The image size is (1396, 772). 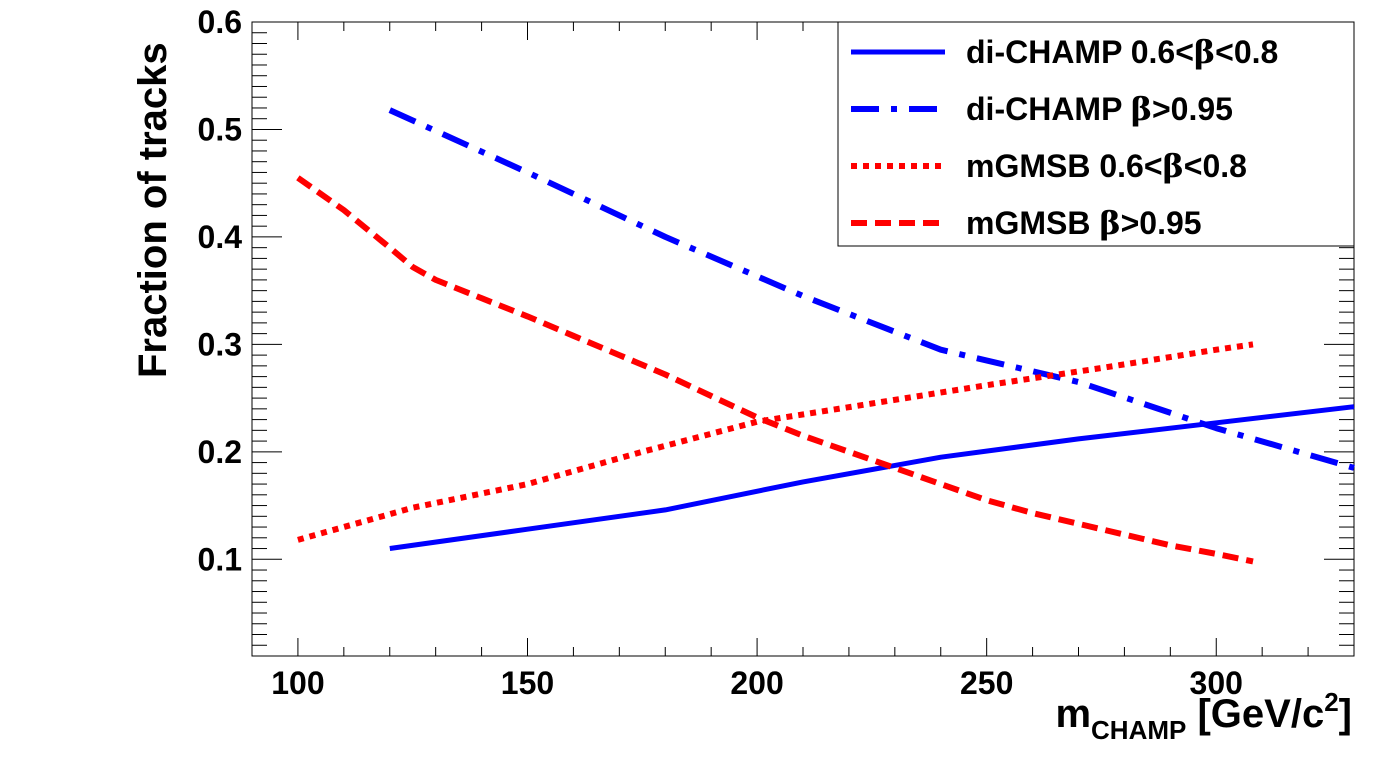 What do you see at coordinates (1331, 702) in the screenshot?
I see `x-axis-title-unit-sup: 2` at bounding box center [1331, 702].